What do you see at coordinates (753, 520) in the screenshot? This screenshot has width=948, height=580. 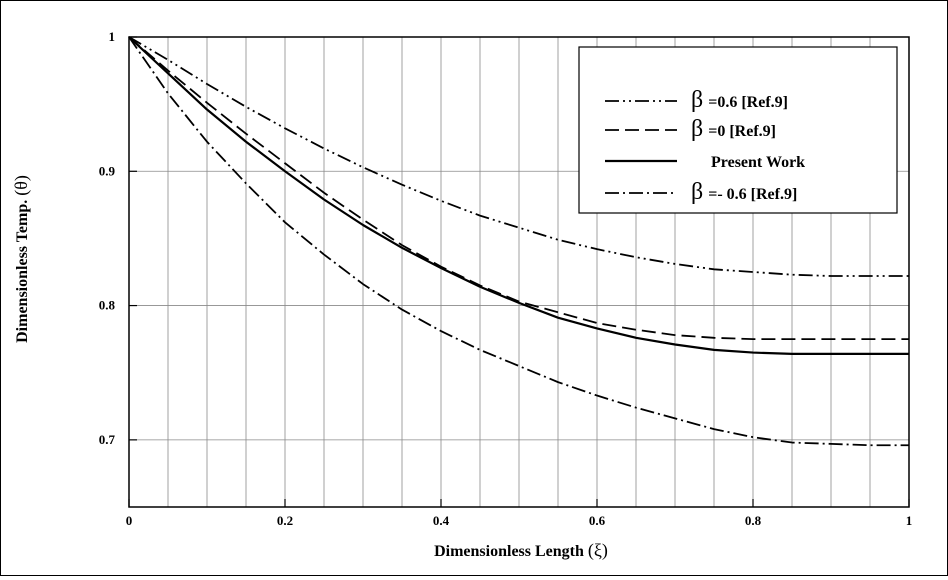 I see `x-tick-label: 0.8` at bounding box center [753, 520].